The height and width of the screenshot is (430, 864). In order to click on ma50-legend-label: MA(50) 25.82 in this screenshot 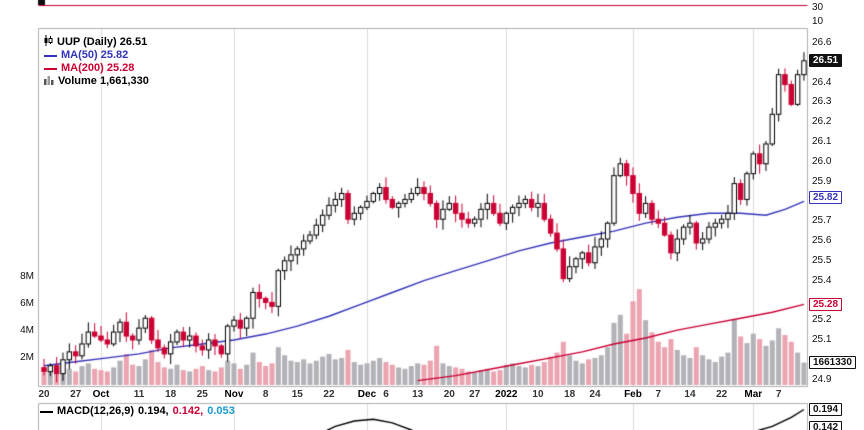, I will do `click(95, 55)`.